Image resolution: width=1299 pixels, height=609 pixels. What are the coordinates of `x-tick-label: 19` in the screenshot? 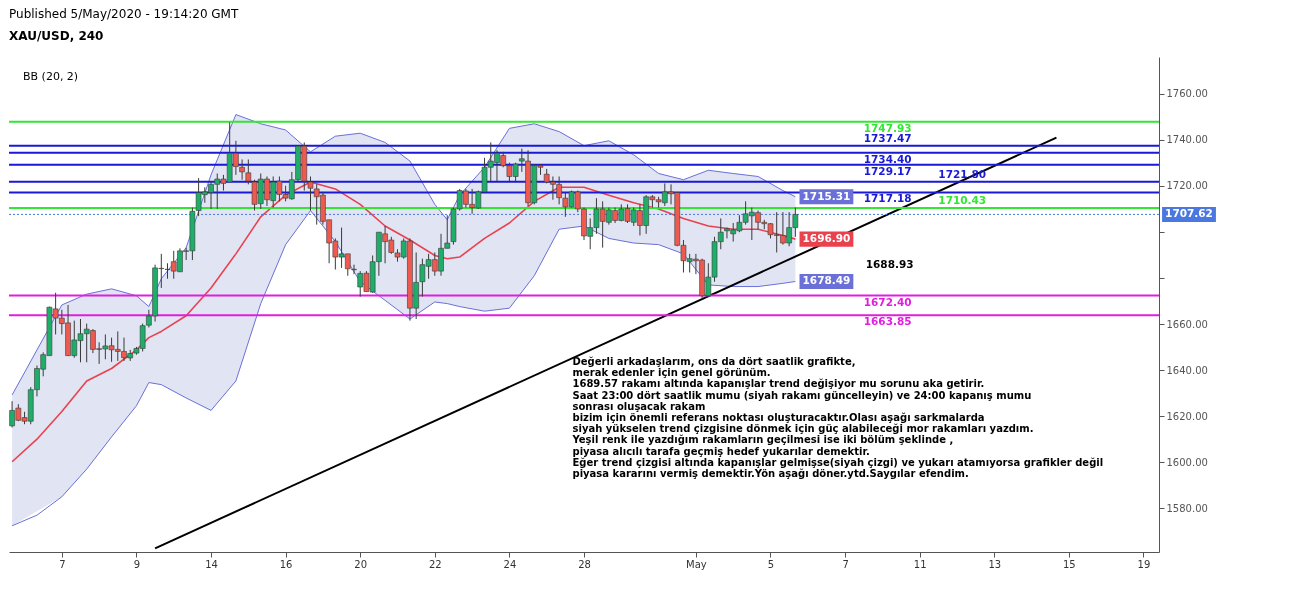 It's located at (1144, 564).